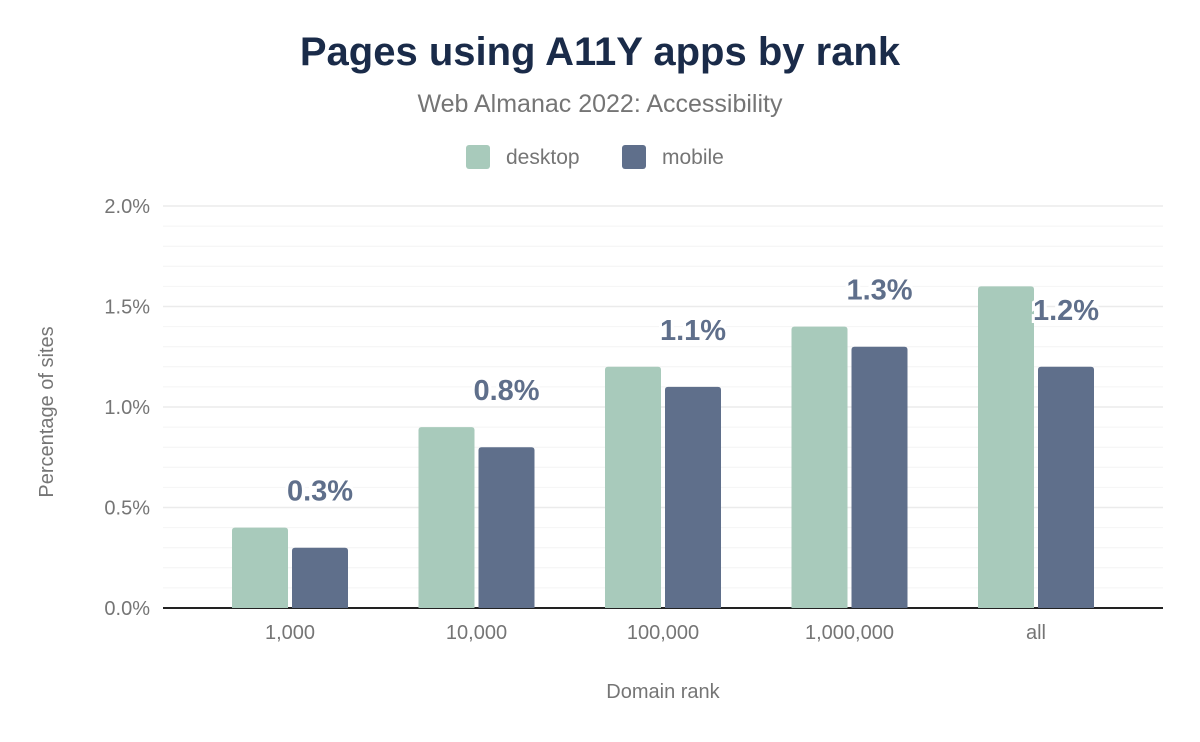 Image resolution: width=1200 pixels, height=742 pixels. Describe the element at coordinates (663, 692) in the screenshot. I see `x-axis-title: Domain rank` at that location.